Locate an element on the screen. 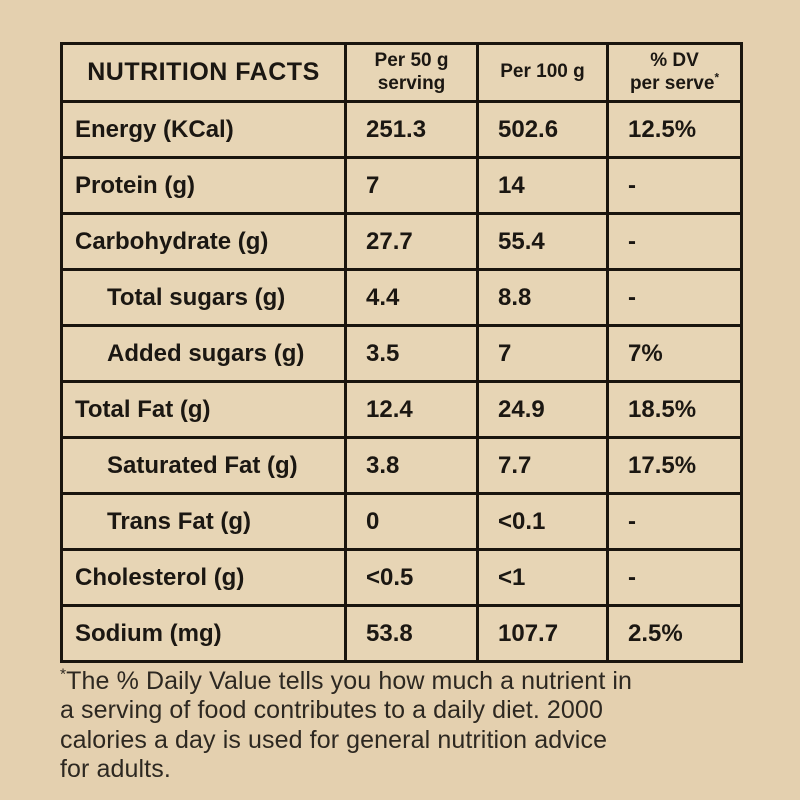 This screenshot has width=800, height=800. value-per-100g: 24.9 is located at coordinates (542, 409).